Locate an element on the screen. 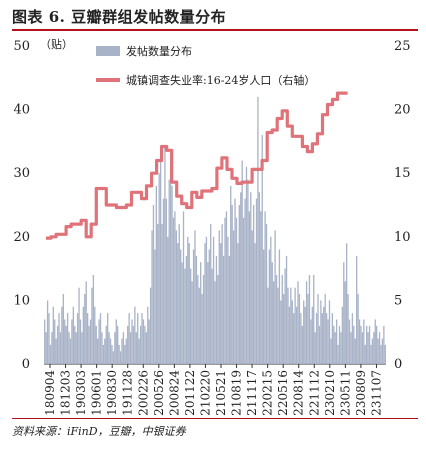 The width and height of the screenshot is (426, 450). left-tick-label: 10 is located at coordinates (21, 300).